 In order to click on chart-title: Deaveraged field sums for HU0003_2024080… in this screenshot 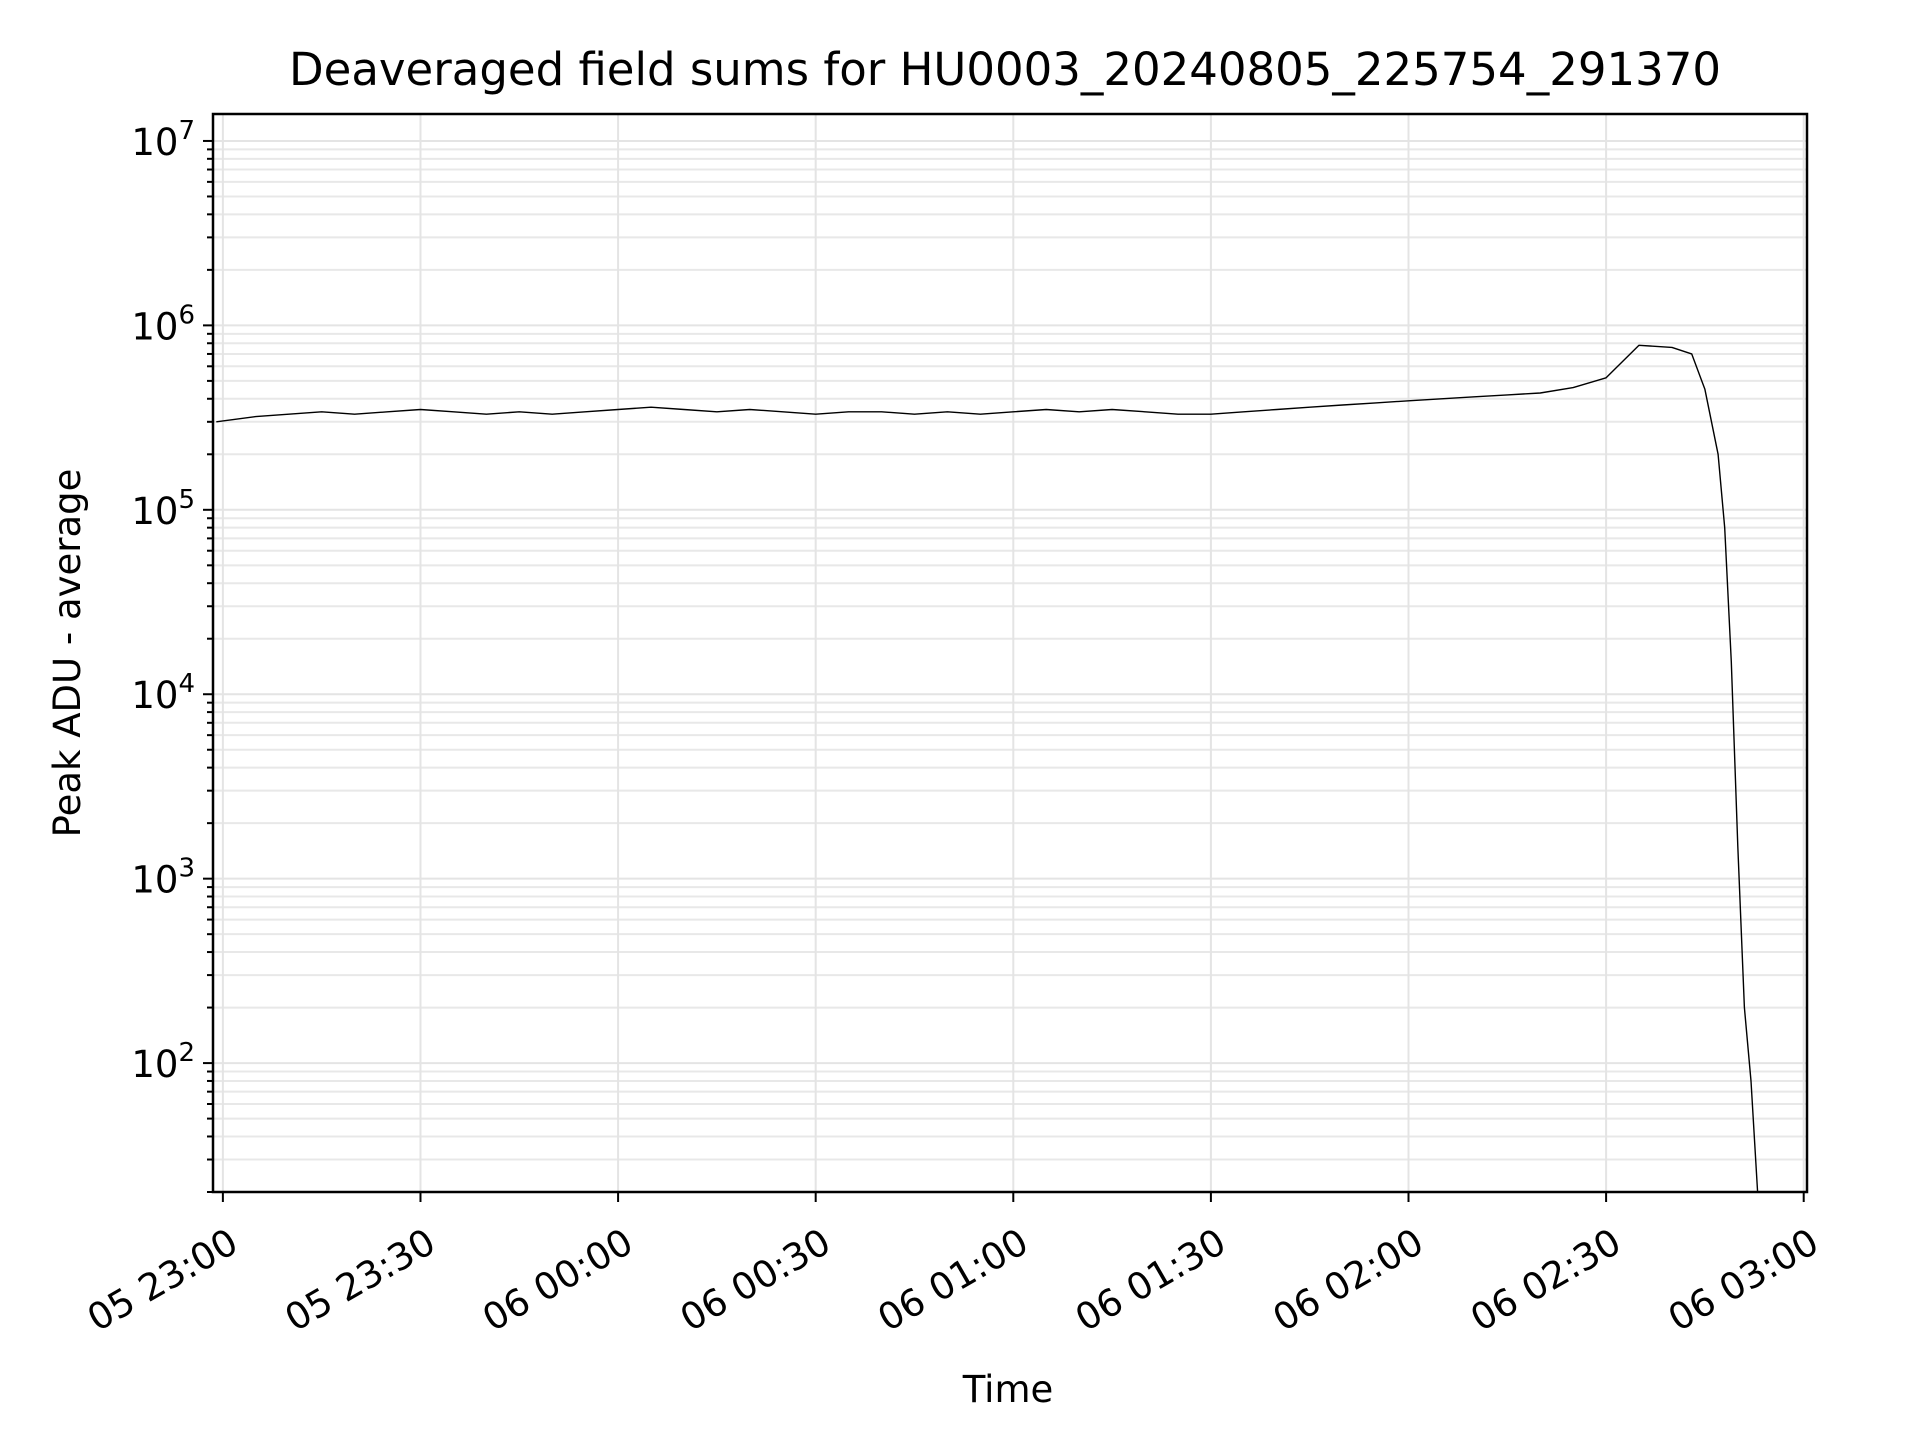, I will do `click(1005, 69)`.